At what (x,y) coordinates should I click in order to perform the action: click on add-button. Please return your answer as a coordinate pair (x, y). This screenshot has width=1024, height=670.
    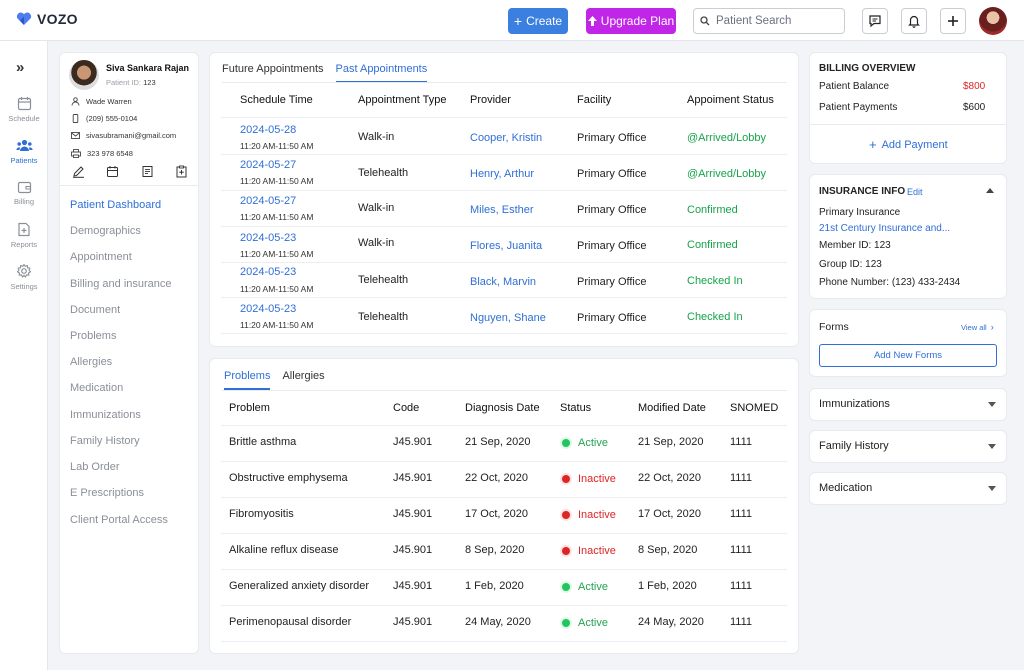
    Looking at the image, I should click on (953, 21).